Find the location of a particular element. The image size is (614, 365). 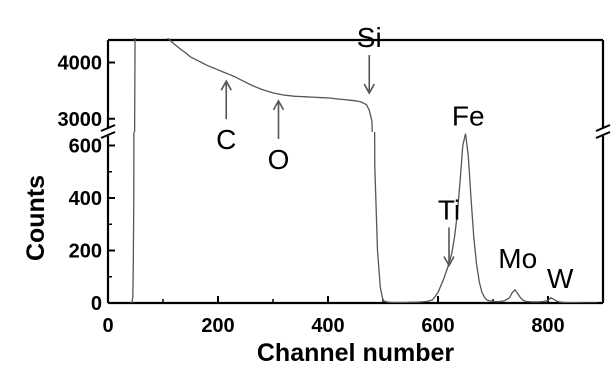

annotation-label: Ti is located at coordinates (449, 210).